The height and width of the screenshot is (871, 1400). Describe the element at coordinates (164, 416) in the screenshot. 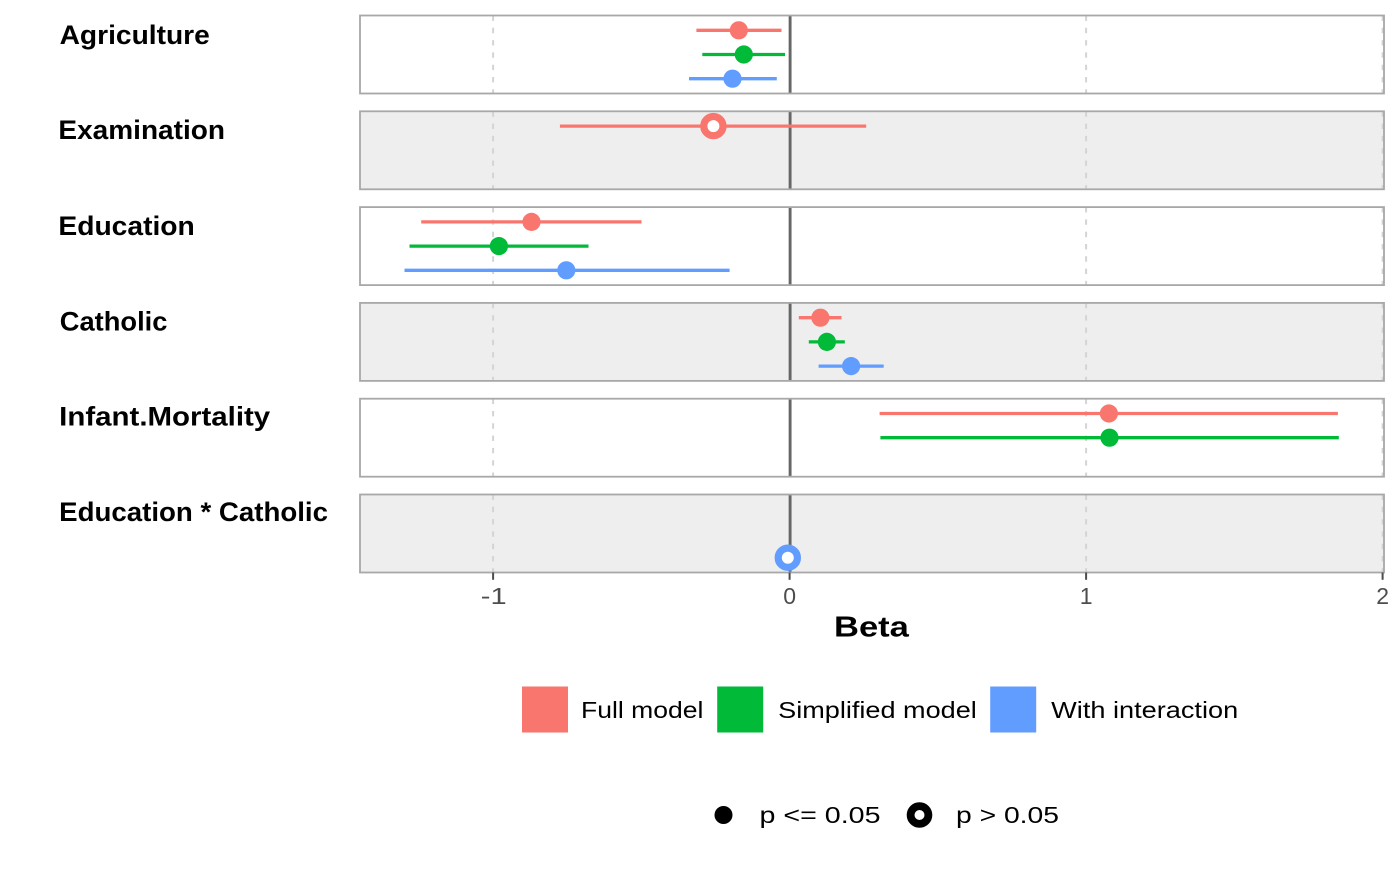

I see `svg-text: Infant.Mortality` at that location.